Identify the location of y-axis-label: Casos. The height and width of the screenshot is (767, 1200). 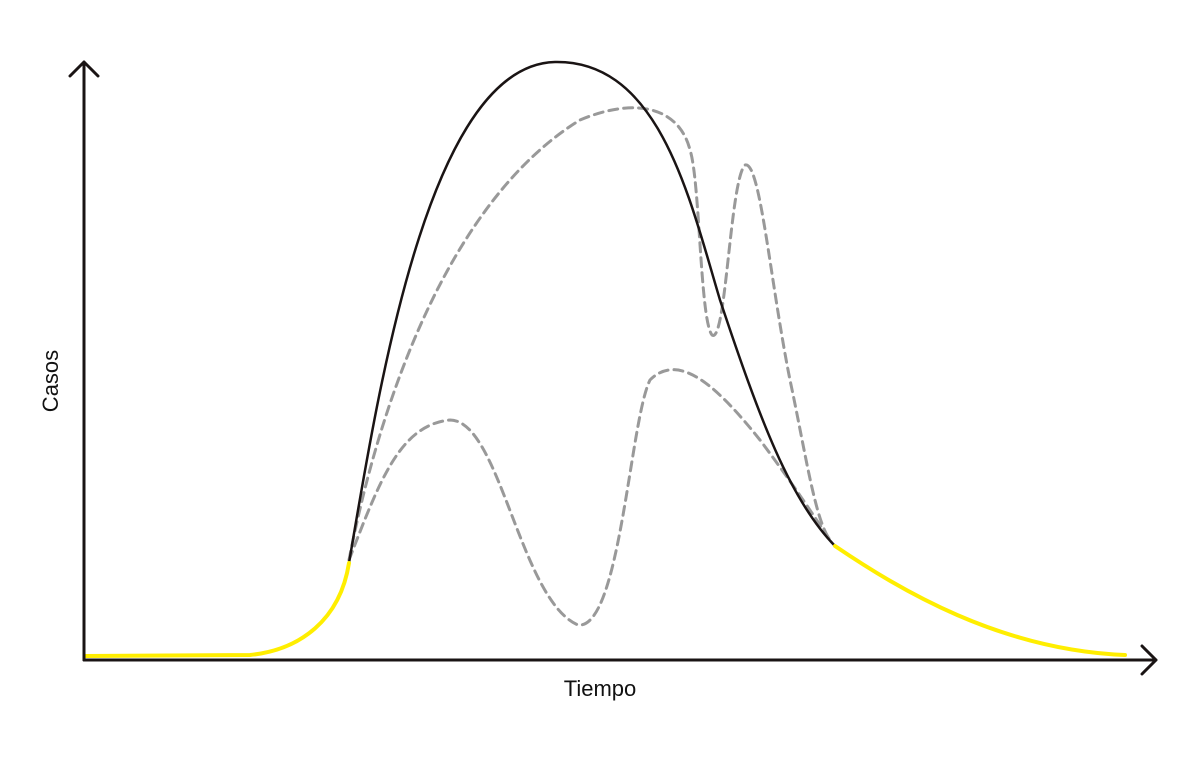
(50, 381).